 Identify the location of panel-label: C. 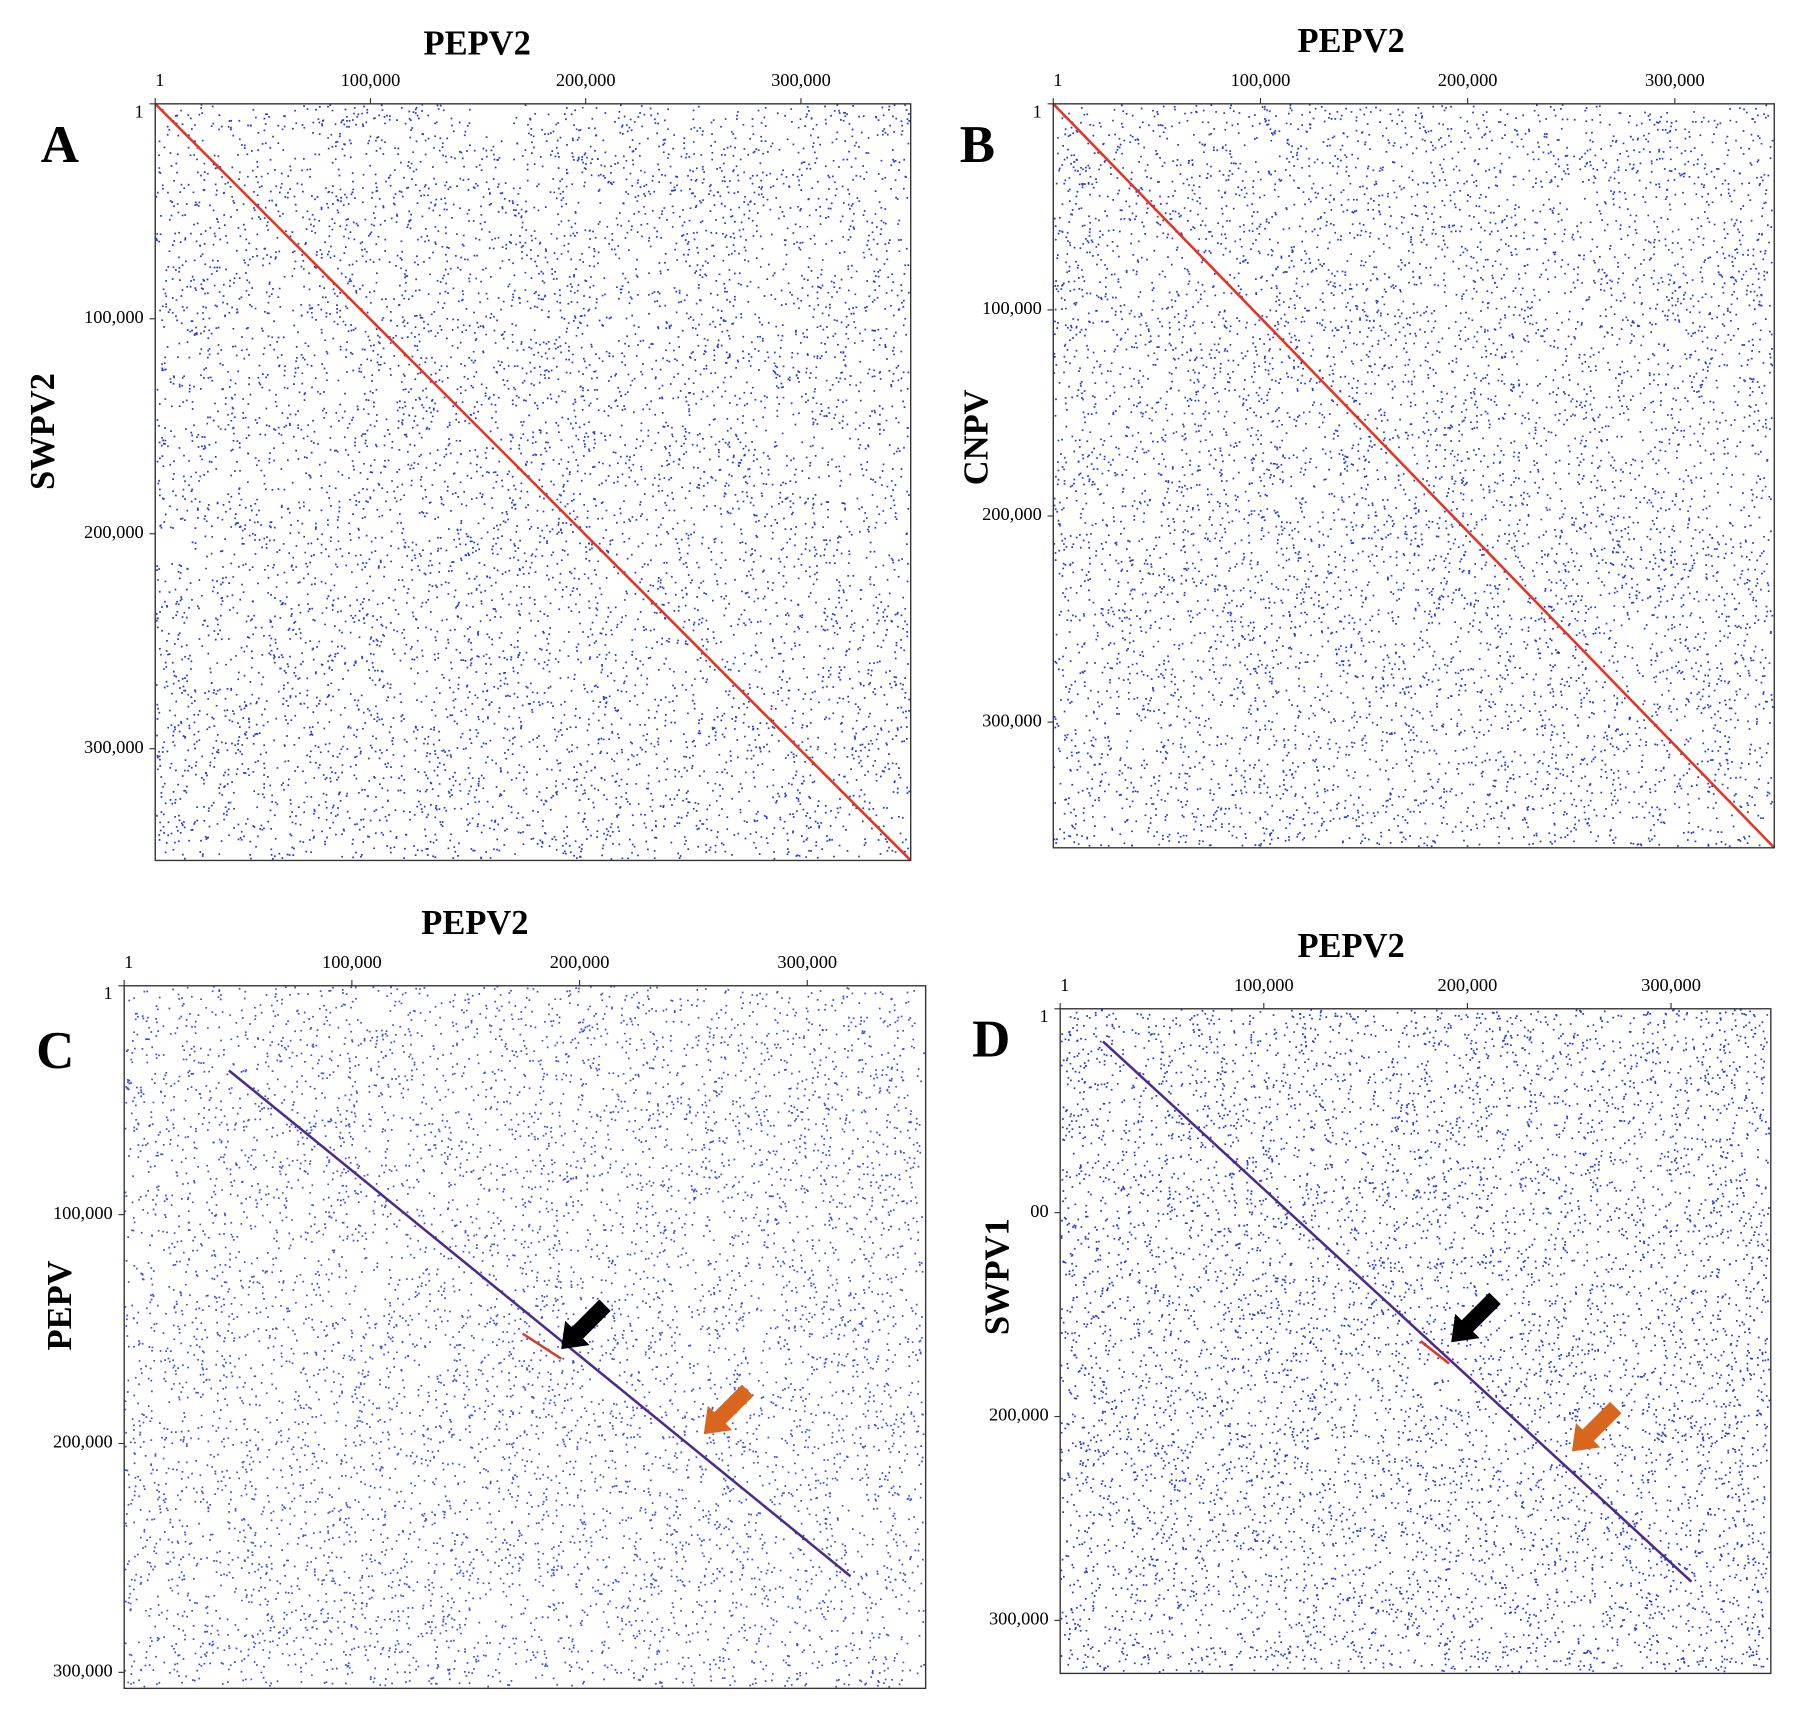
(55, 1051).